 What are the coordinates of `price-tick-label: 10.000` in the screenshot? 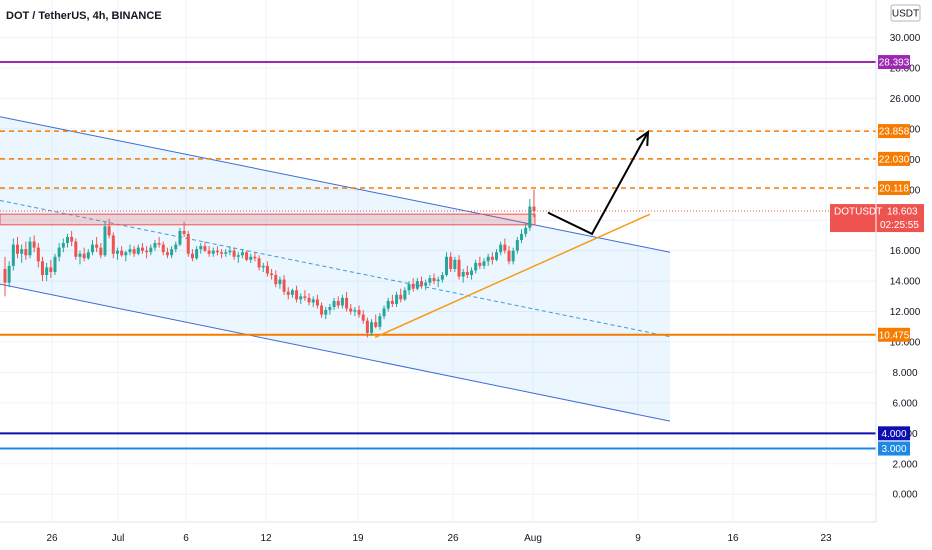 It's located at (905, 343).